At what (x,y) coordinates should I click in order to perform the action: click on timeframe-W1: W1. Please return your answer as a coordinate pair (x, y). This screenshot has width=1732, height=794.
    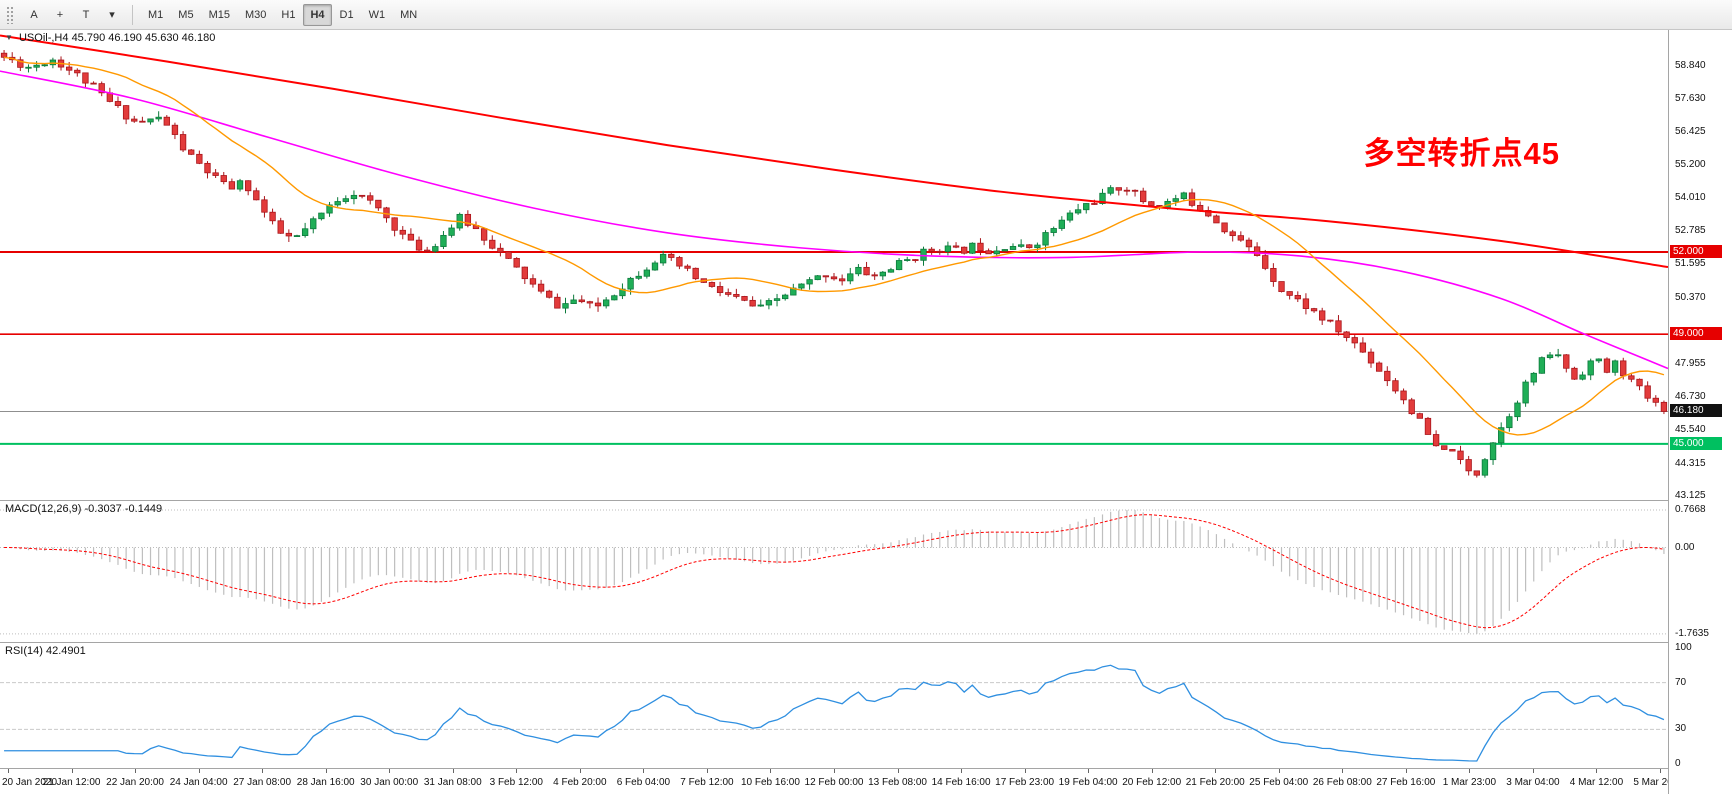
    Looking at the image, I should click on (377, 15).